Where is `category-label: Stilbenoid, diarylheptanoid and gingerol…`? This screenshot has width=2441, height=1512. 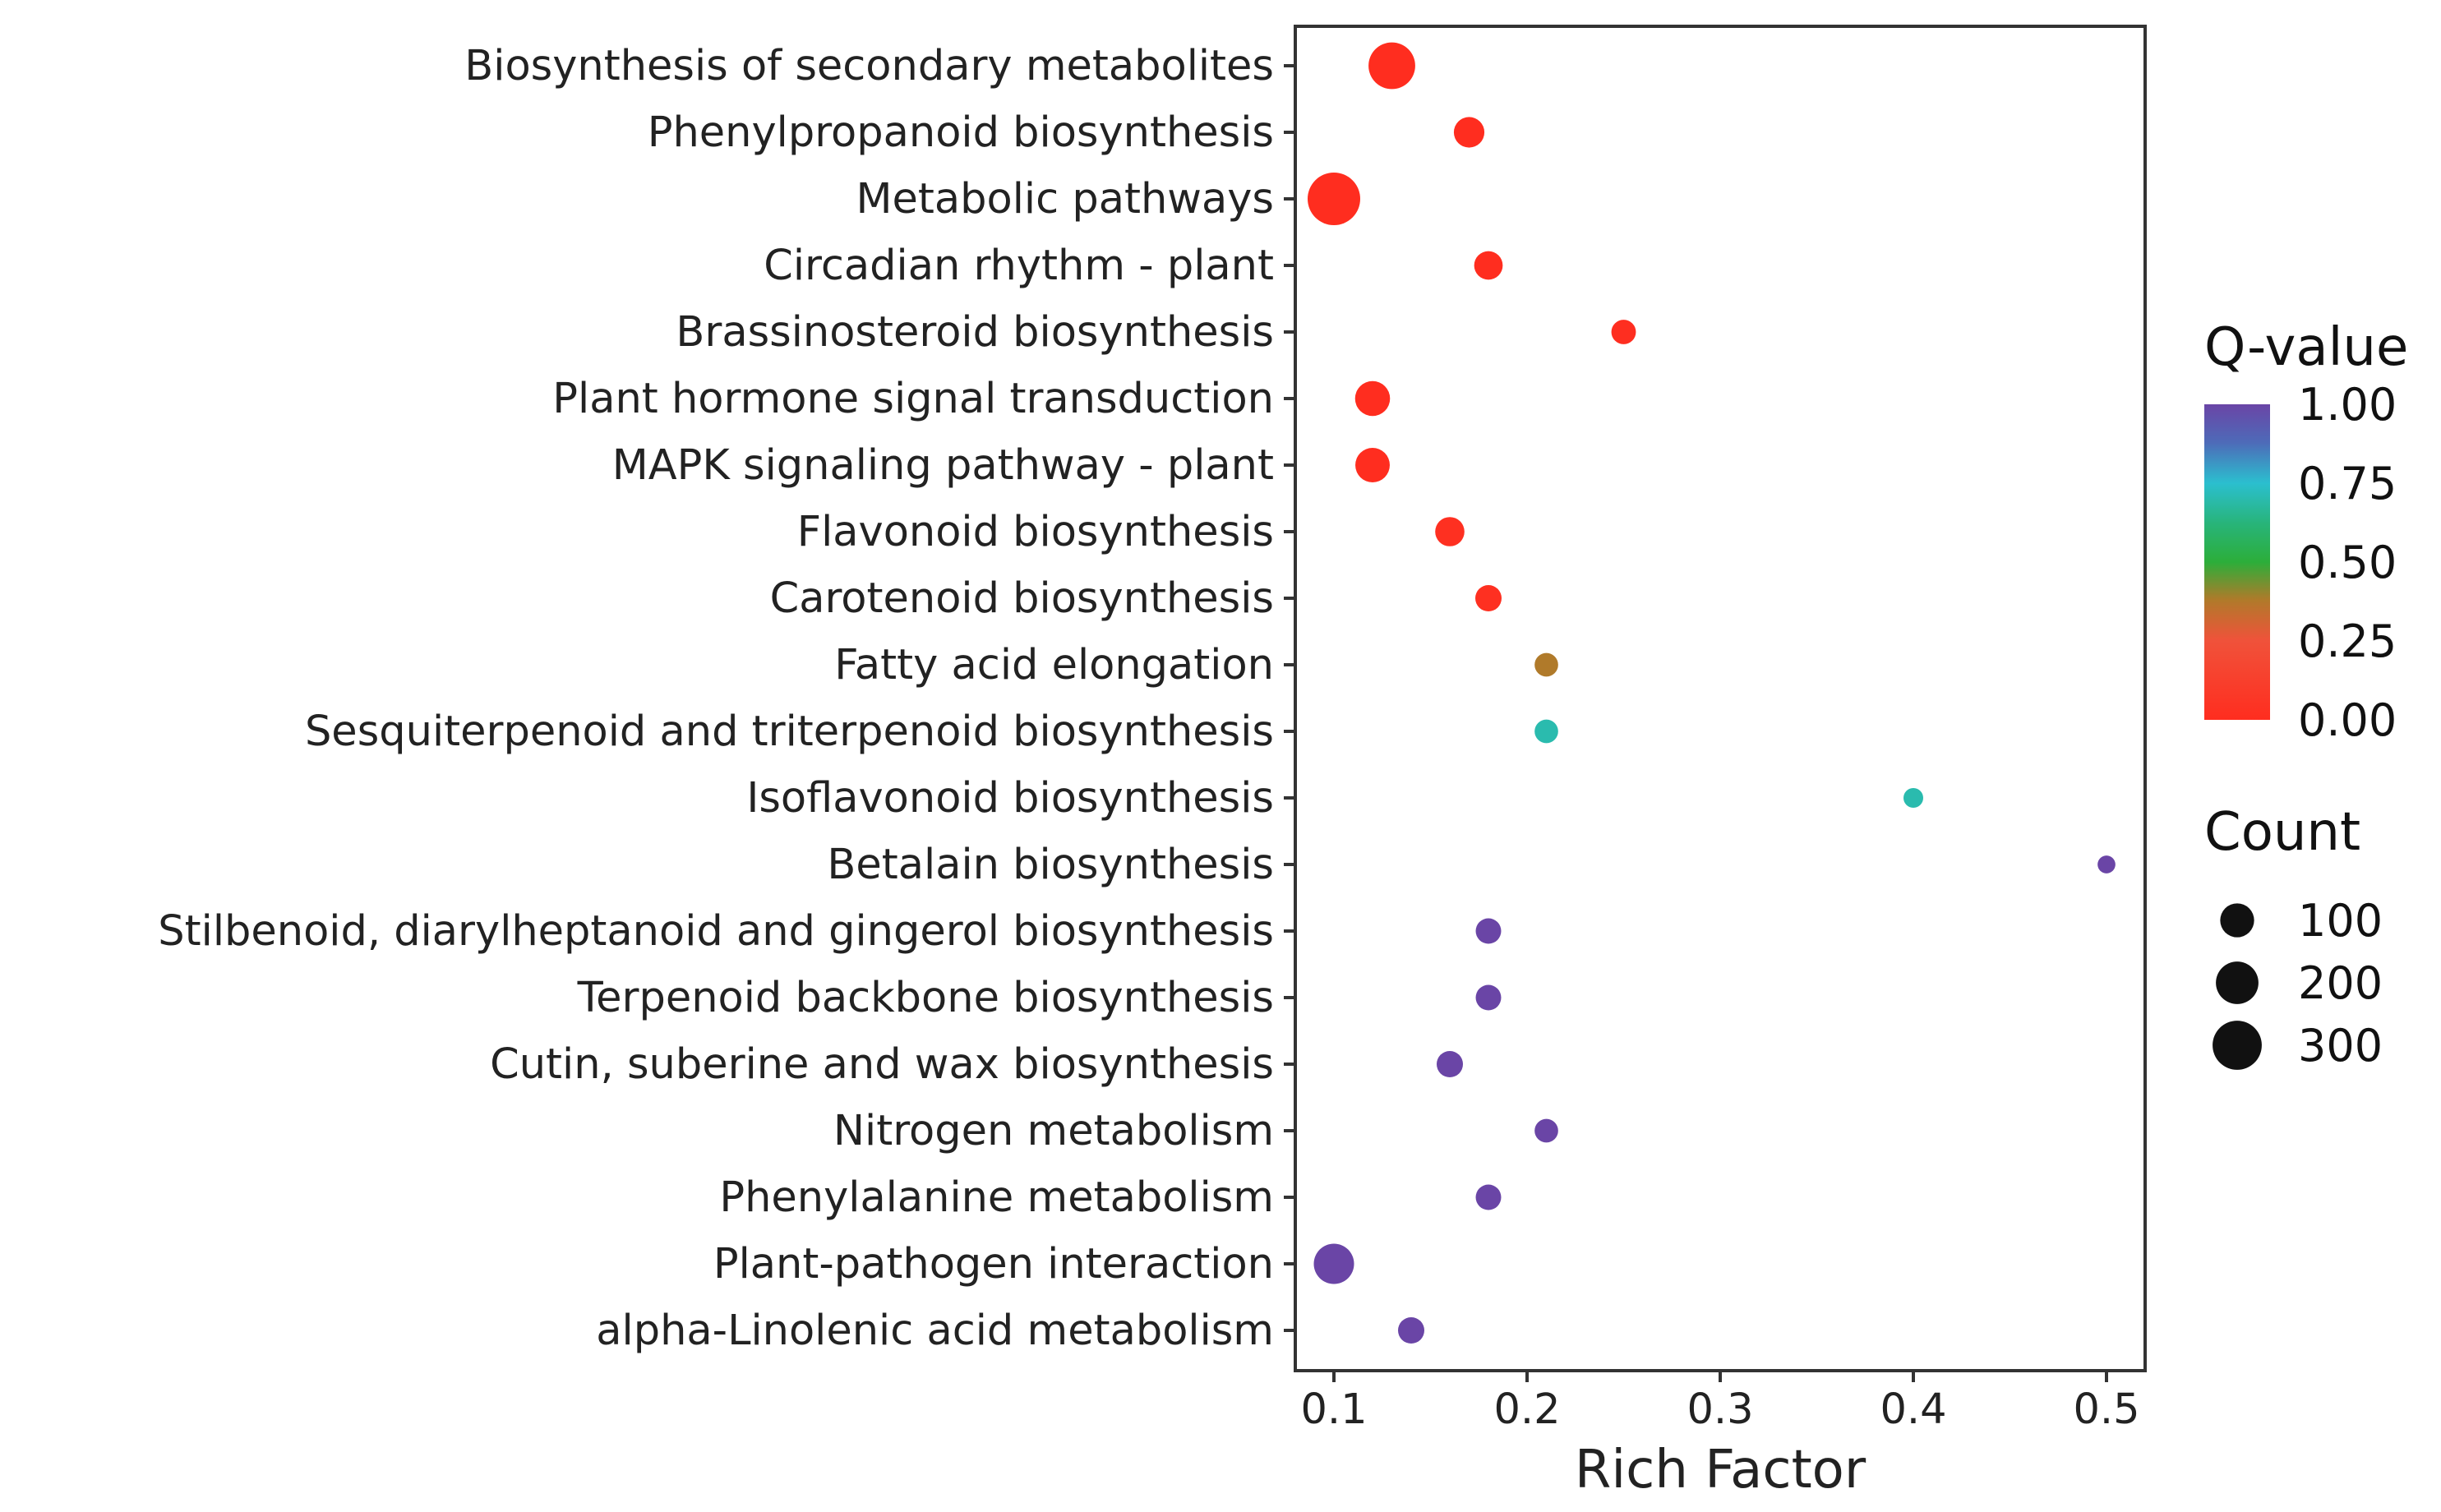 category-label: Stilbenoid, diarylheptanoid and gingerol… is located at coordinates (716, 932).